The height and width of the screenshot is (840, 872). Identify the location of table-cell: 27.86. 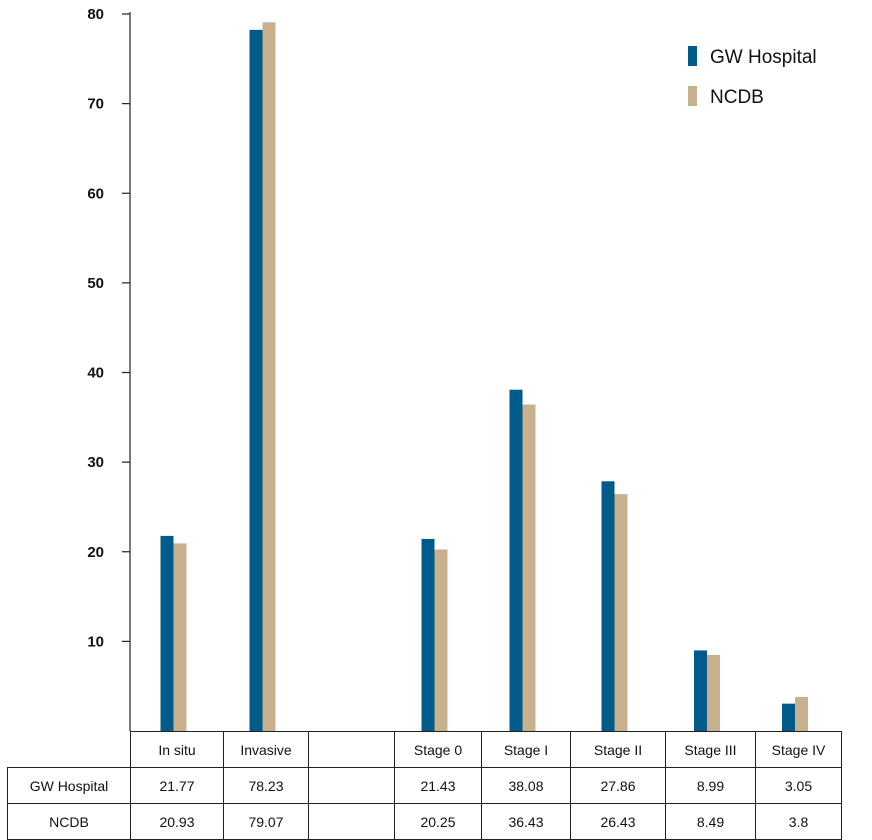
(618, 785).